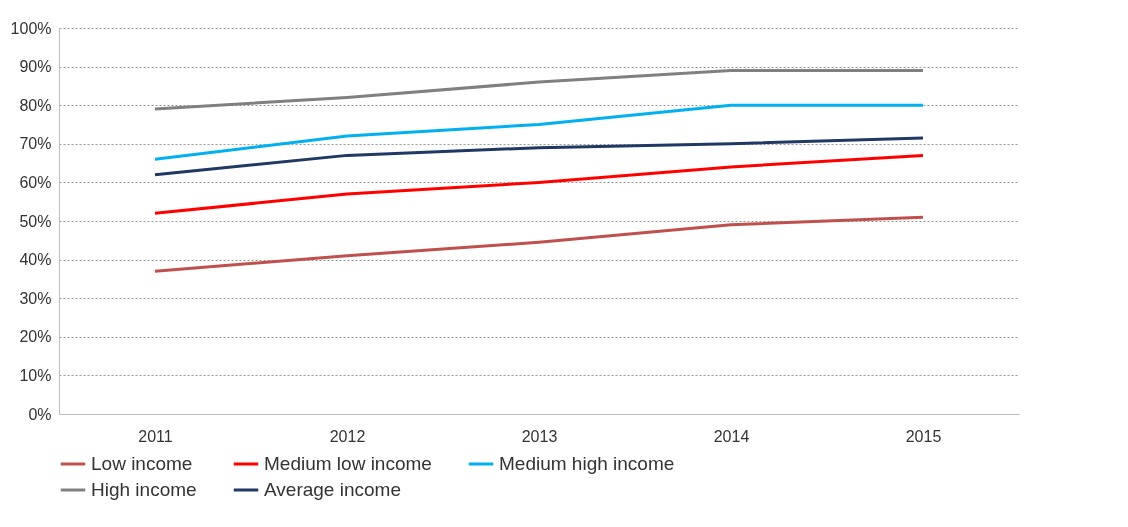 This screenshot has height=527, width=1128. What do you see at coordinates (155, 436) in the screenshot?
I see `x-tick-label: 2011` at bounding box center [155, 436].